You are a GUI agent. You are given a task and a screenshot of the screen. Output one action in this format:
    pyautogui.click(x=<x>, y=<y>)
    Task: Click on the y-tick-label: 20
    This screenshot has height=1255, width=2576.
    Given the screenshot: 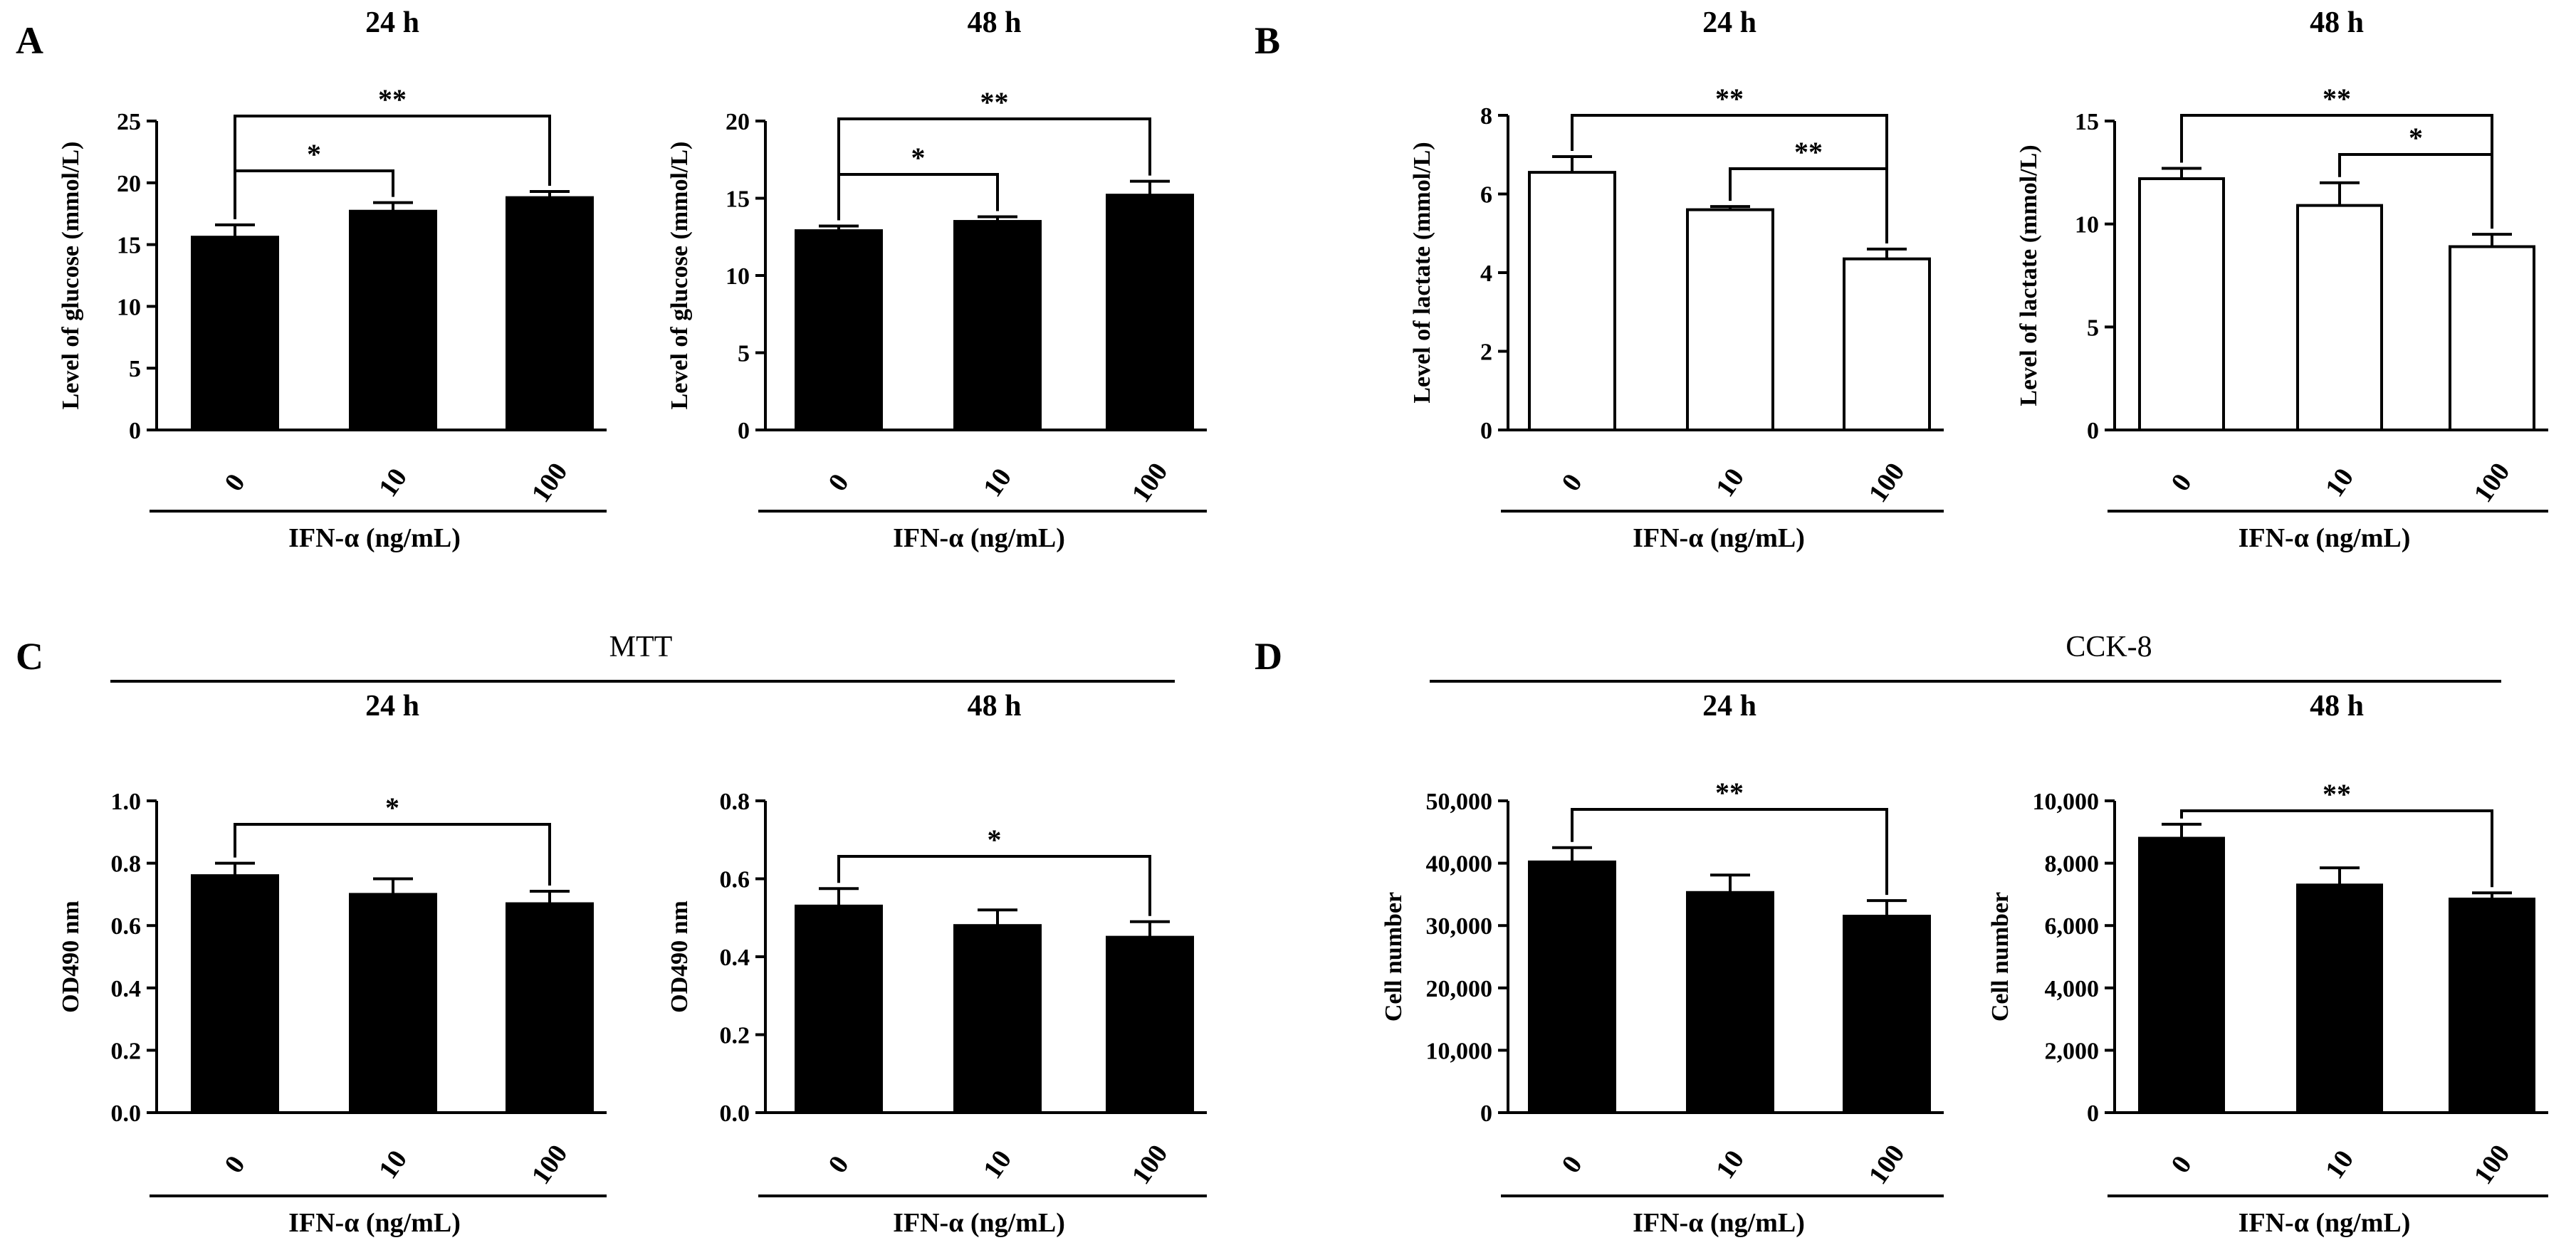 What is the action you would take?
    pyautogui.click(x=129, y=184)
    